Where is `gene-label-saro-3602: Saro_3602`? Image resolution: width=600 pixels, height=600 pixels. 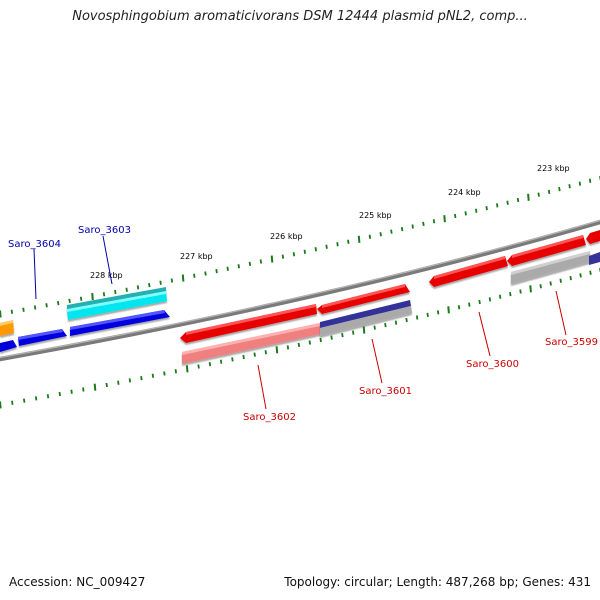 gene-label-saro-3602: Saro_3602 is located at coordinates (269, 417).